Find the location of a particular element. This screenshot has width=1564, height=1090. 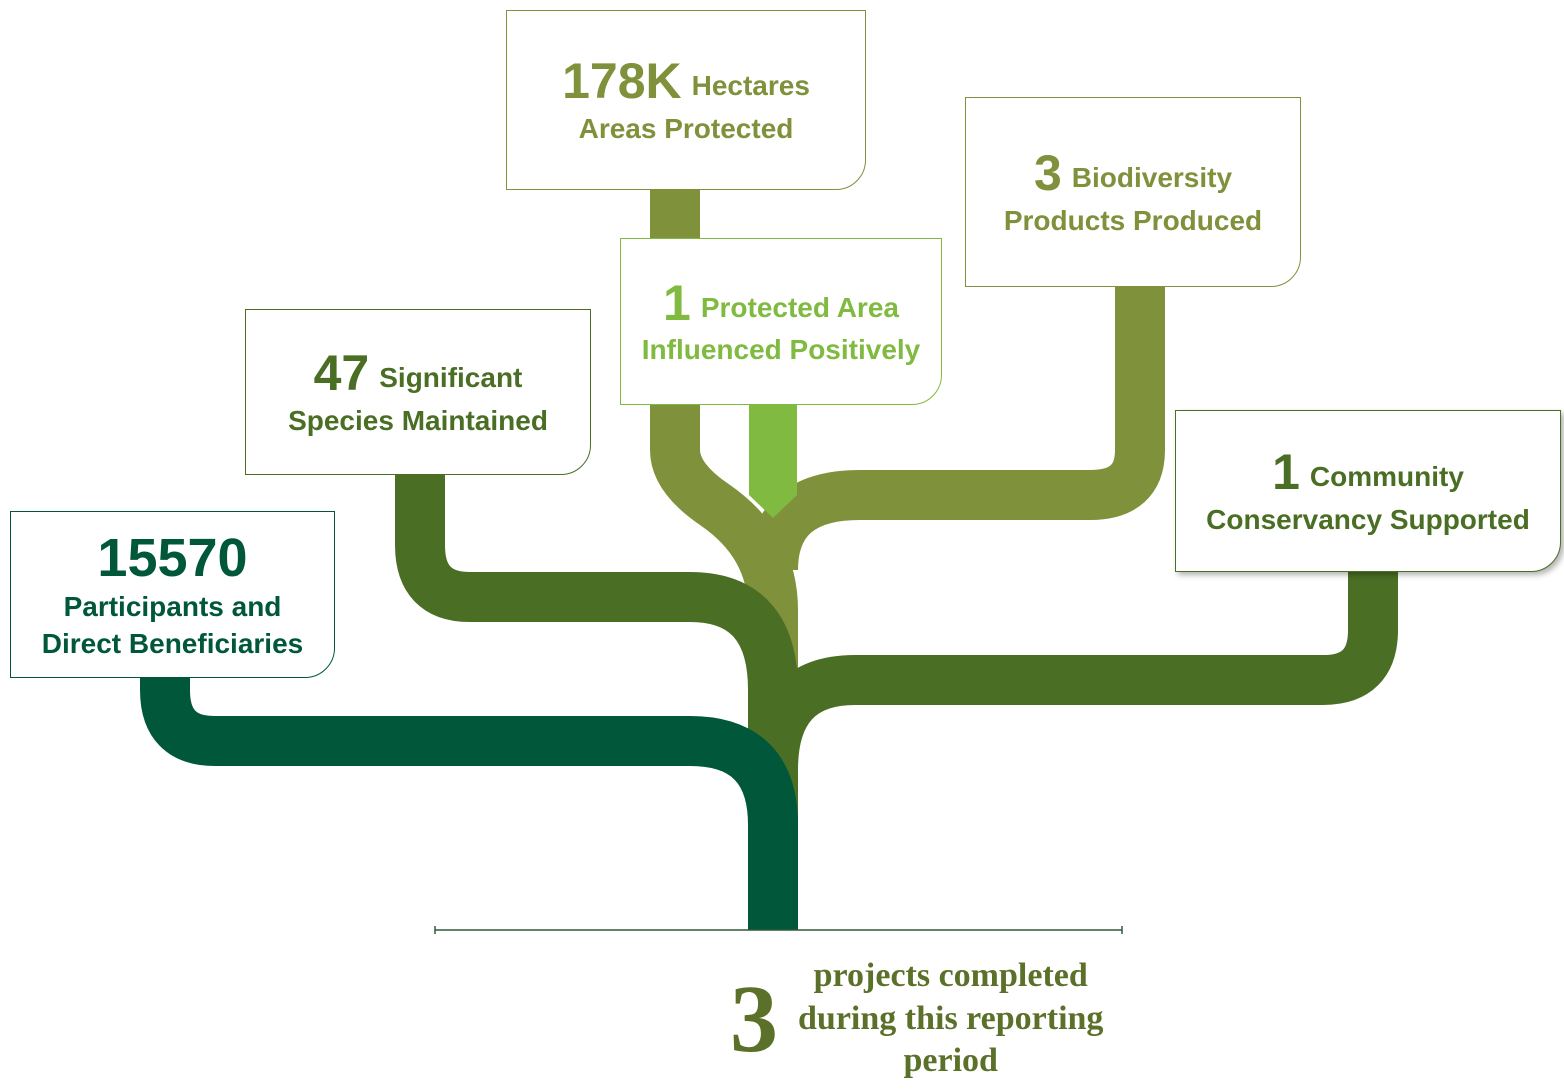

metric-box: 1 Community Conservancy Supported is located at coordinates (1368, 491).